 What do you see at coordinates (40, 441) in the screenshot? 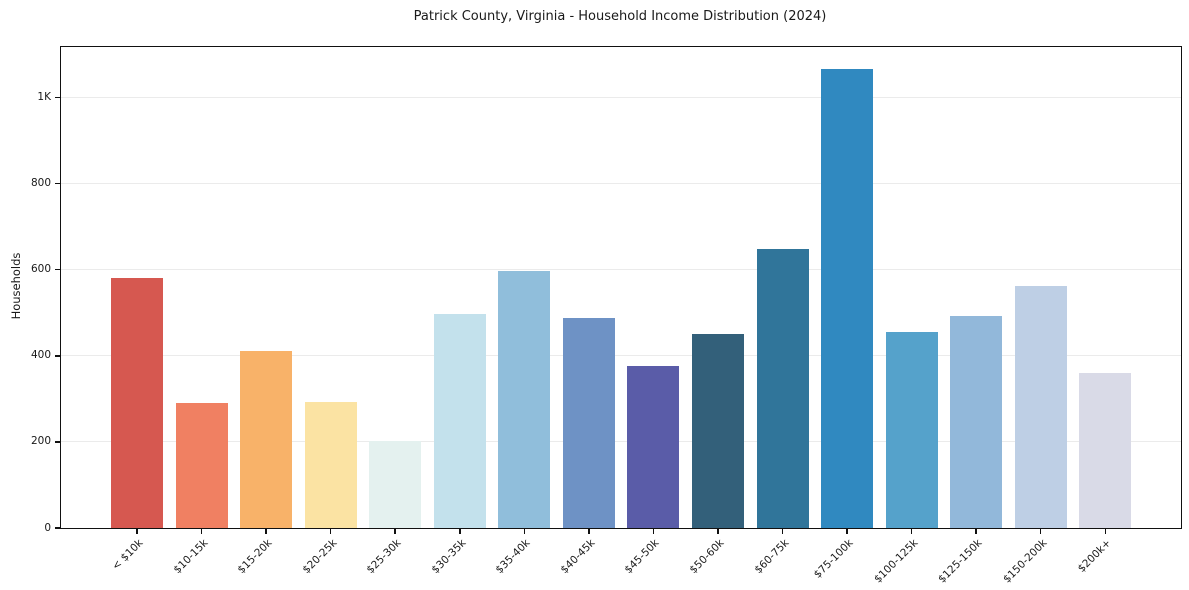
I see `y-tick-label: 200` at bounding box center [40, 441].